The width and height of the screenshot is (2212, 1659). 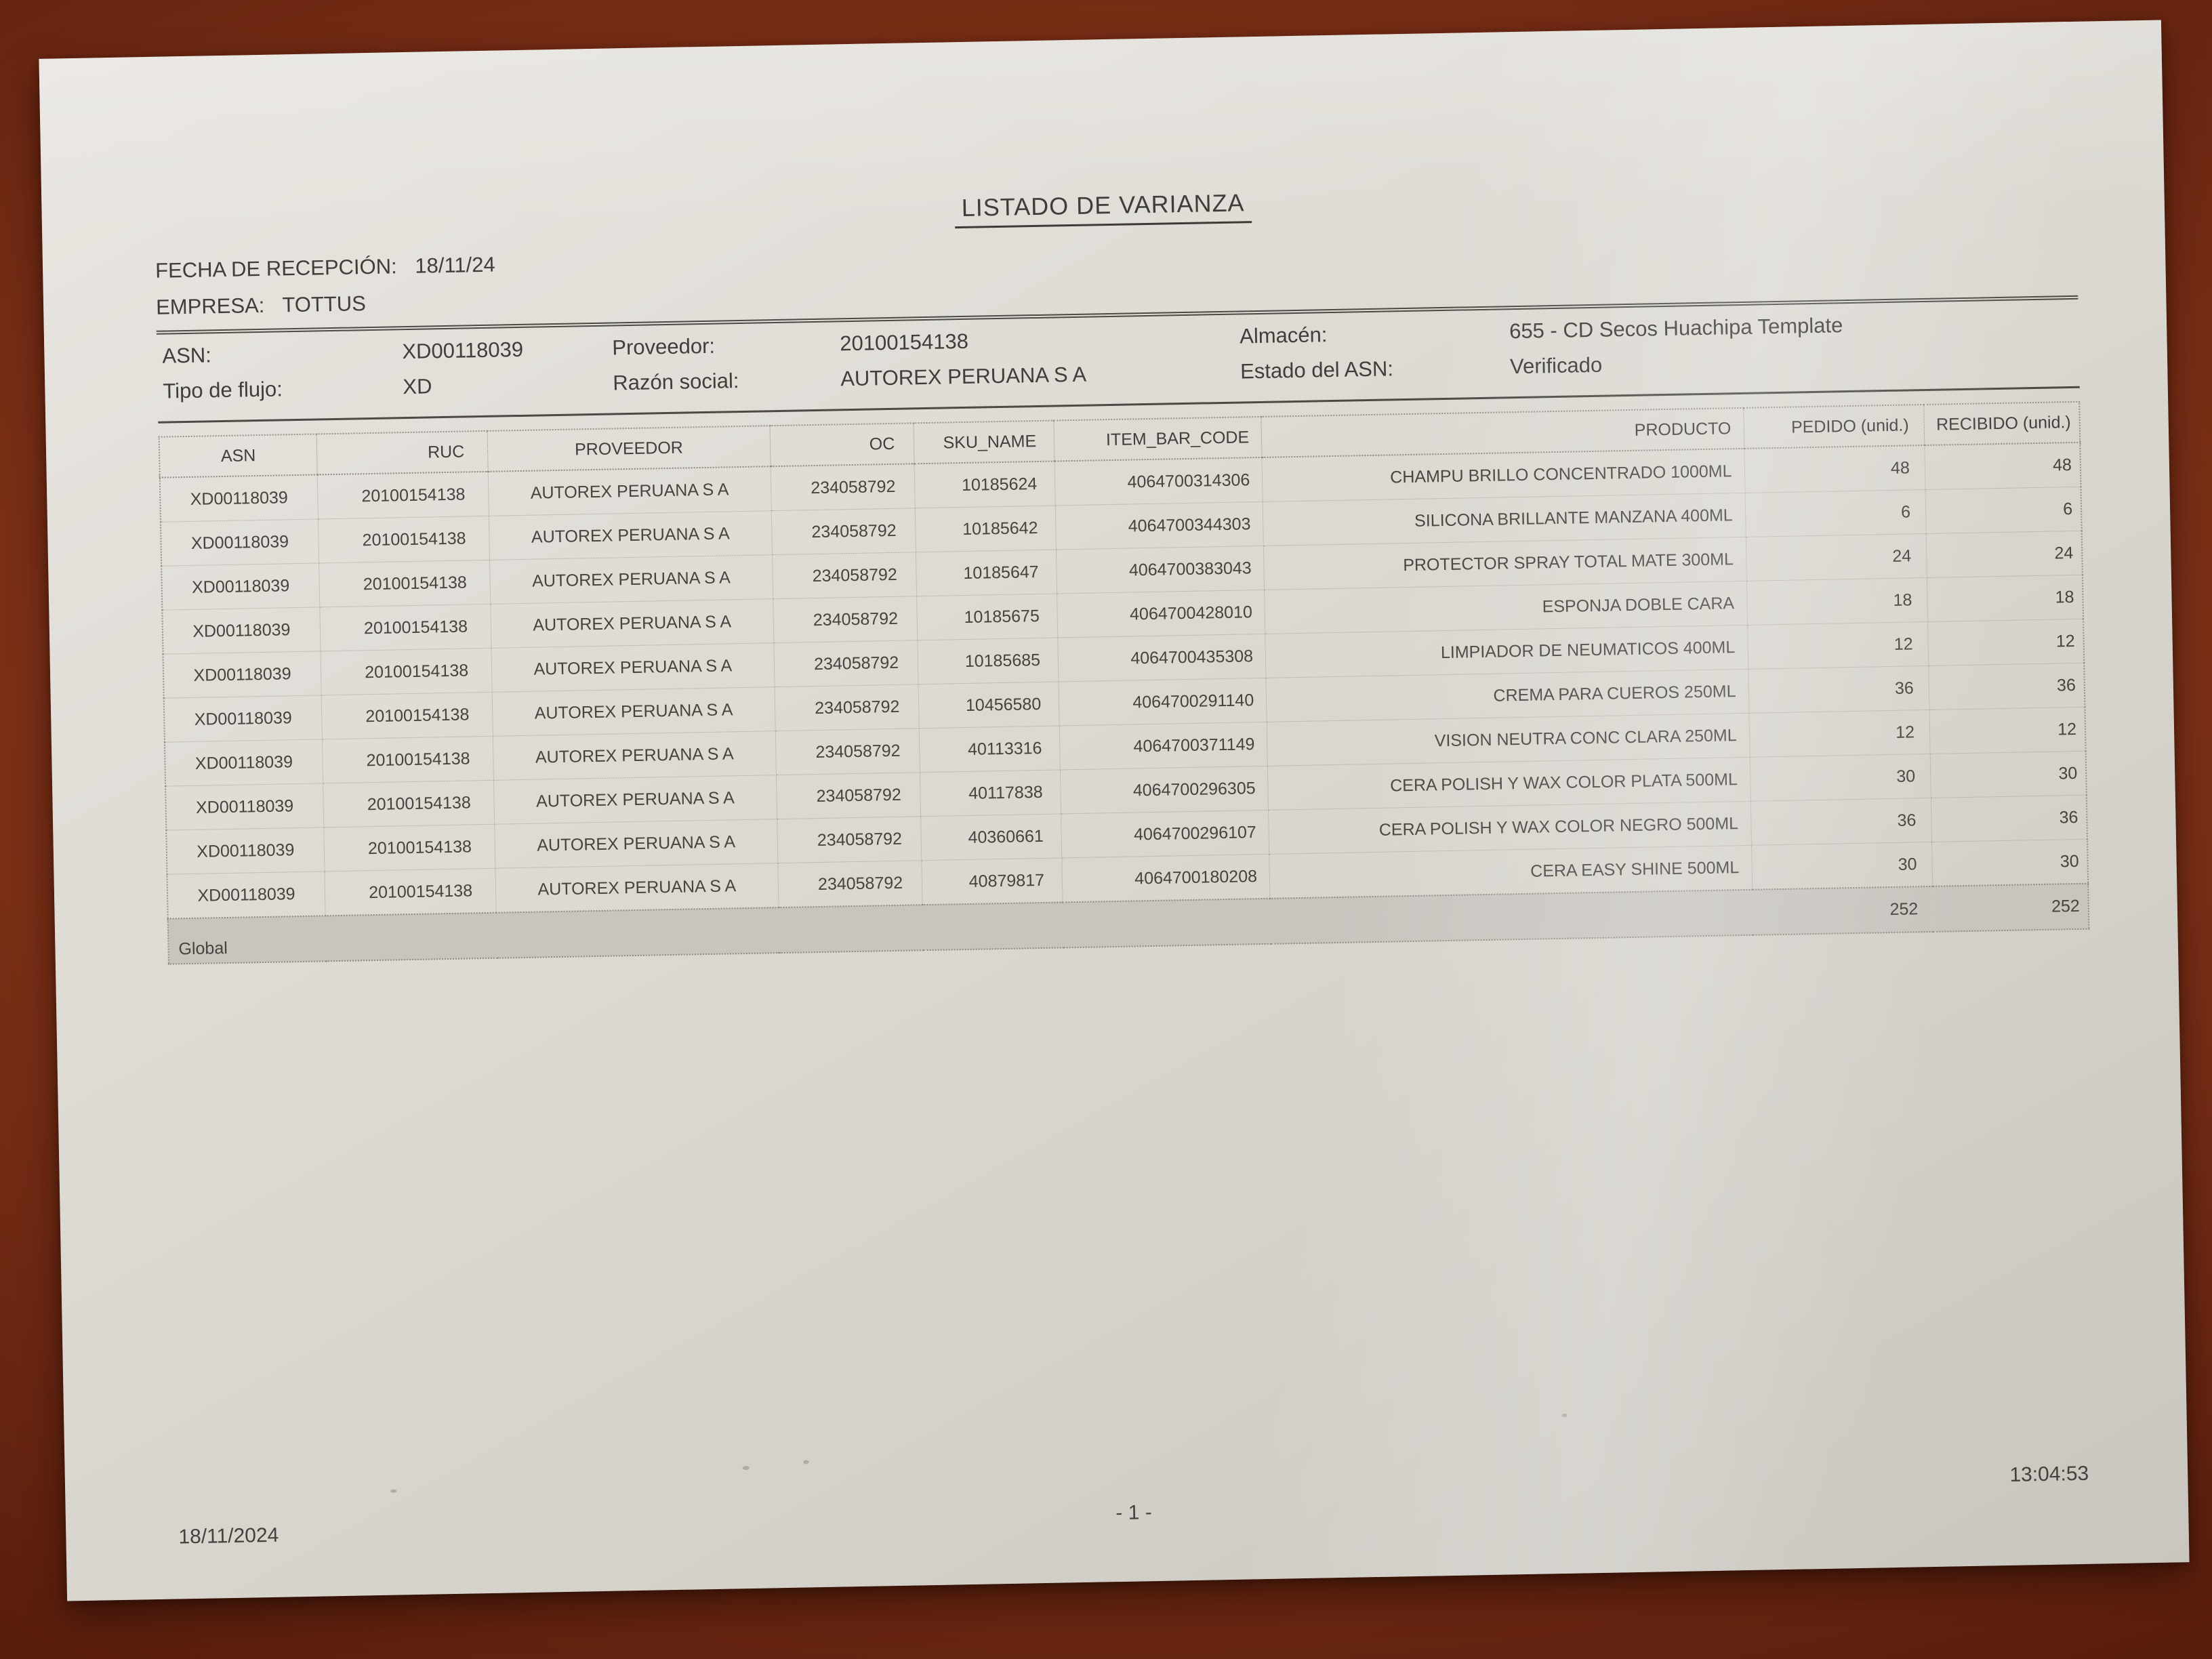 I want to click on proveedor-label: Proveedor:, so click(x=664, y=346).